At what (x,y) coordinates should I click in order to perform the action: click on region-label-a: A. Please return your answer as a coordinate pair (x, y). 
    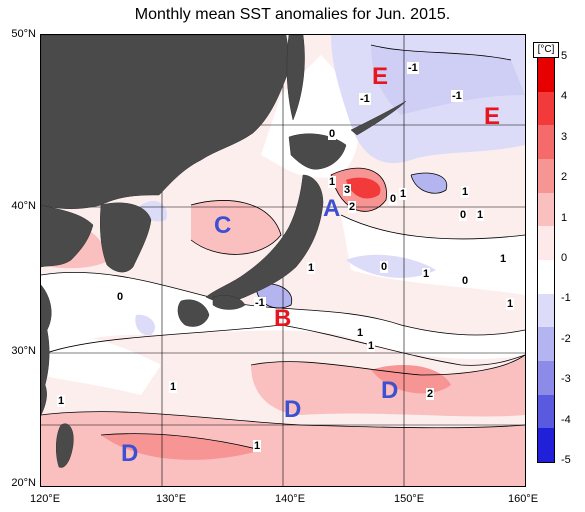
    Looking at the image, I should click on (332, 208).